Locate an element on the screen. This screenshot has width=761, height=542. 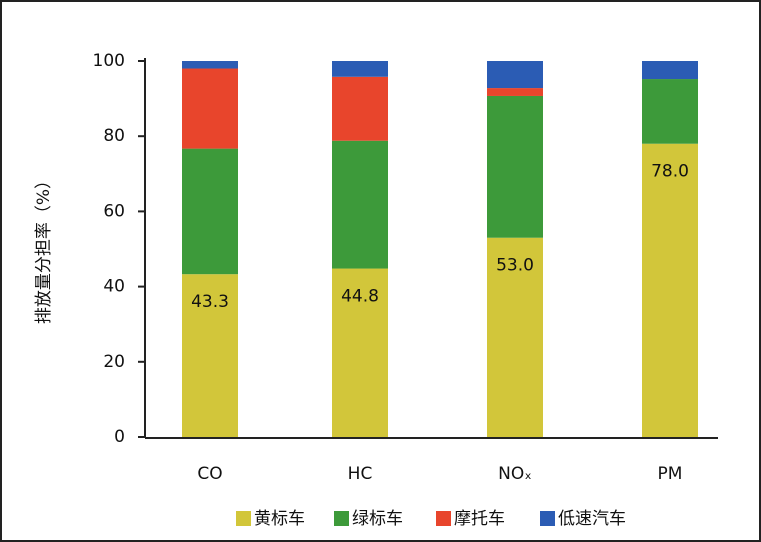
y-tick-label: 40 is located at coordinates (114, 287).